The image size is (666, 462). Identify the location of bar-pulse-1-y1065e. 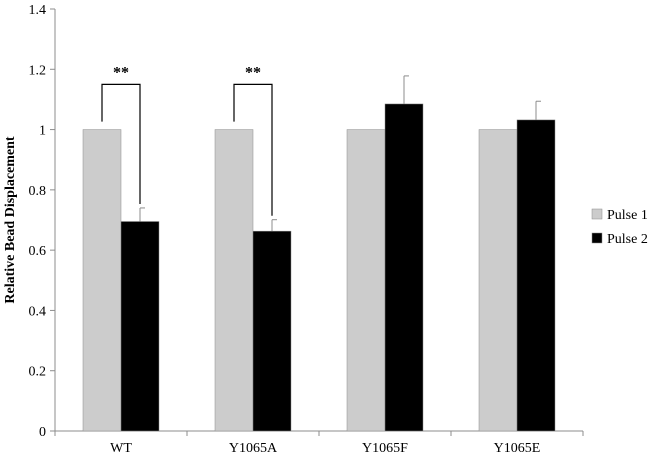
(498, 280).